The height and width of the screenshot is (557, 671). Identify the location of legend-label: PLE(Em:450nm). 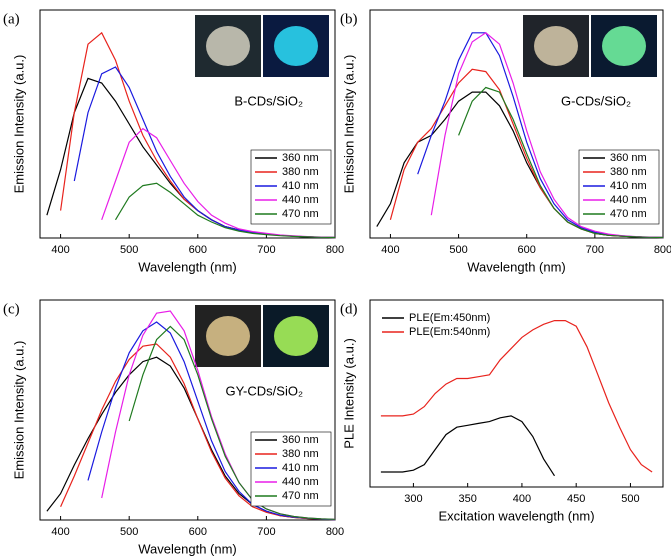
(449, 318).